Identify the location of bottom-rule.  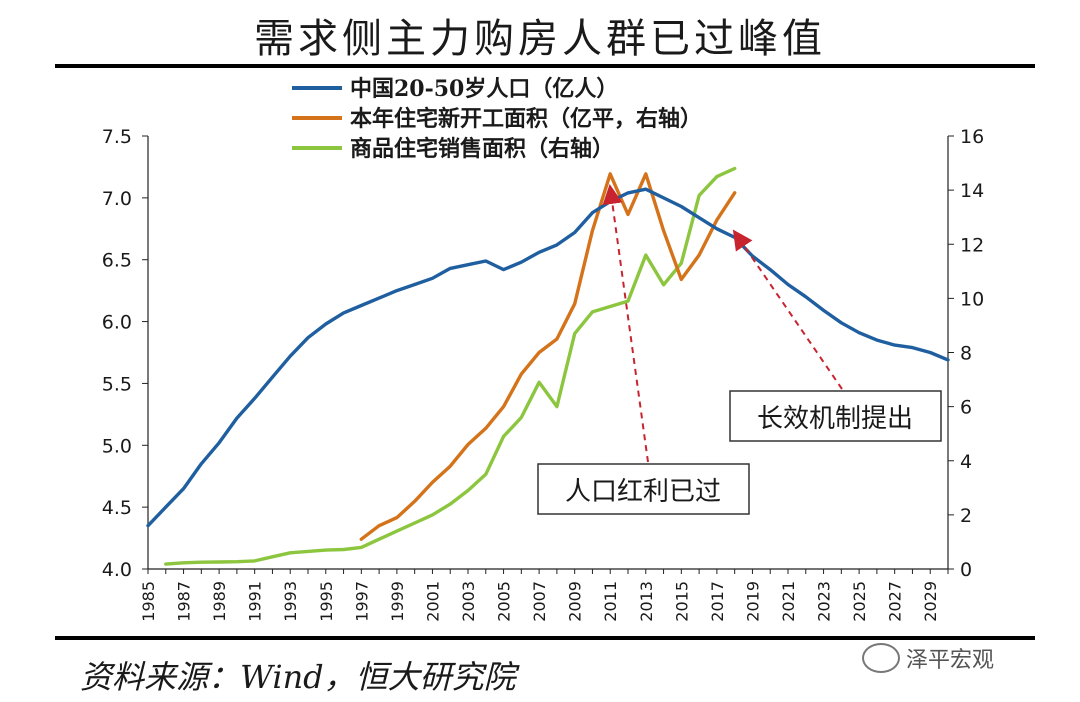
(545, 638).